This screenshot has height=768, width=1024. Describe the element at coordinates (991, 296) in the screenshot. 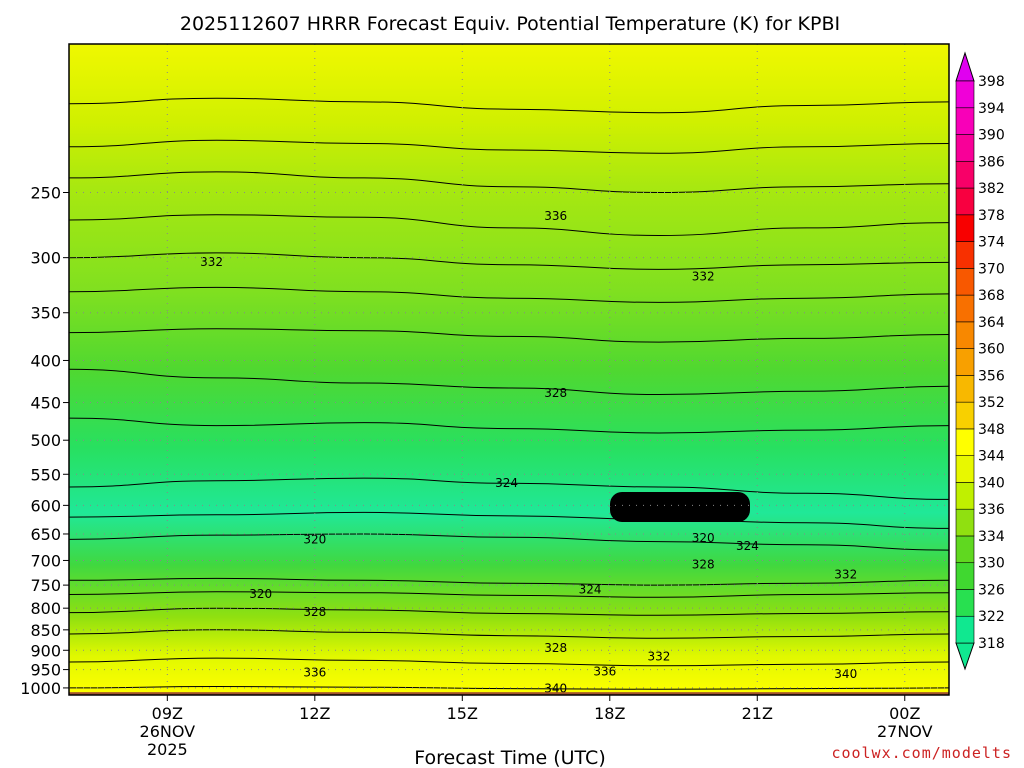

I see `colorbar-label-368: 368` at that location.